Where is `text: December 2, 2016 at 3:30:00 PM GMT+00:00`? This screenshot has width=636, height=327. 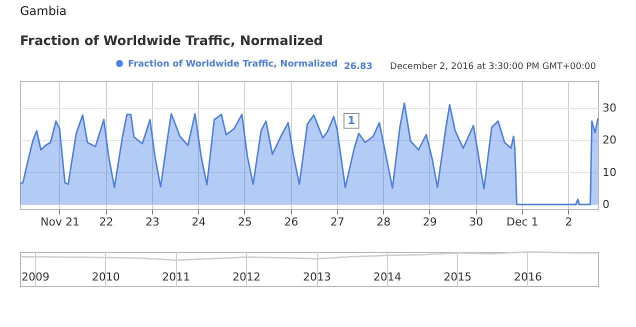 text: December 2, 2016 at 3:30:00 PM GMT+00:00 is located at coordinates (493, 67).